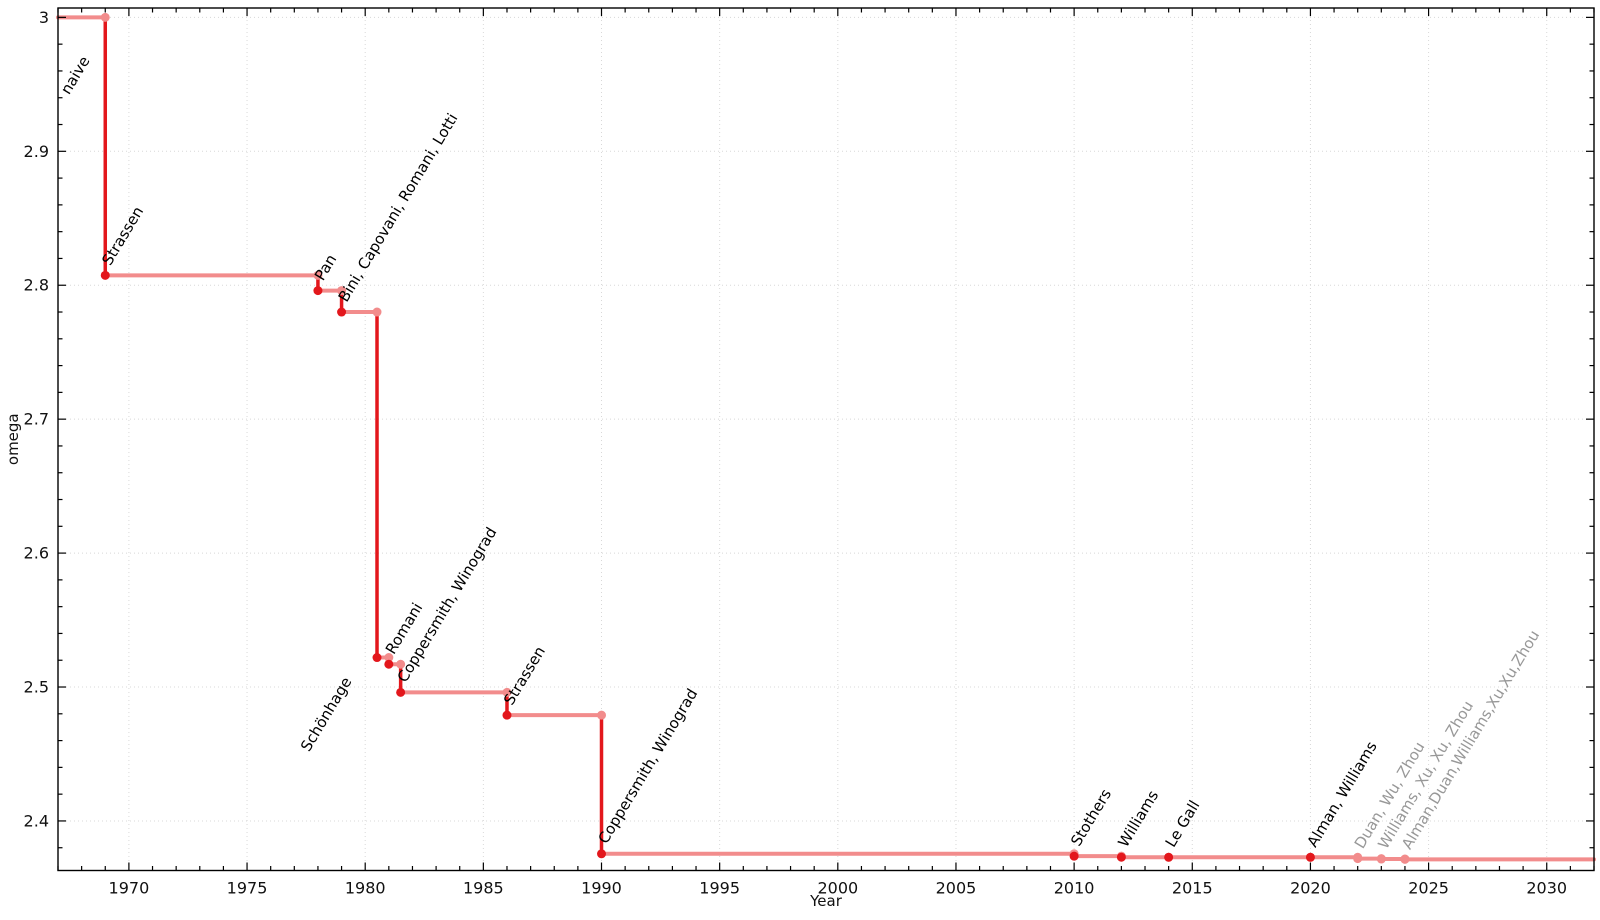 The height and width of the screenshot is (920, 1600). What do you see at coordinates (1074, 888) in the screenshot?
I see `x-tick-label: 2010` at bounding box center [1074, 888].